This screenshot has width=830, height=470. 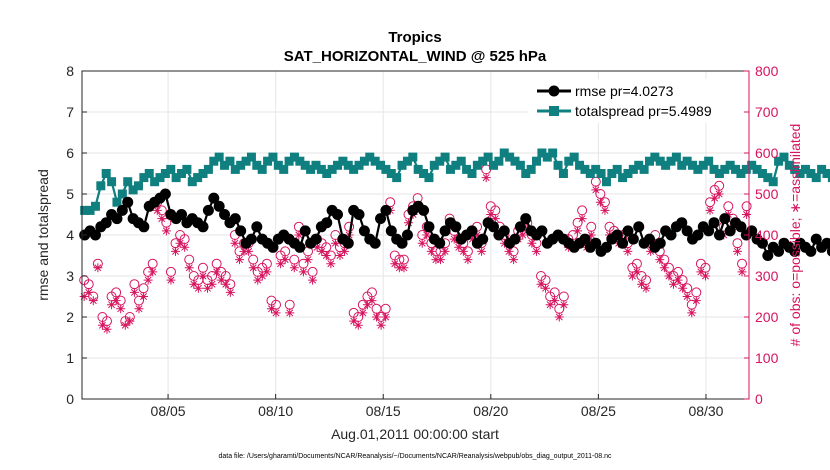 What do you see at coordinates (70, 399) in the screenshot?
I see `y-left-tick-label-0: 0` at bounding box center [70, 399].